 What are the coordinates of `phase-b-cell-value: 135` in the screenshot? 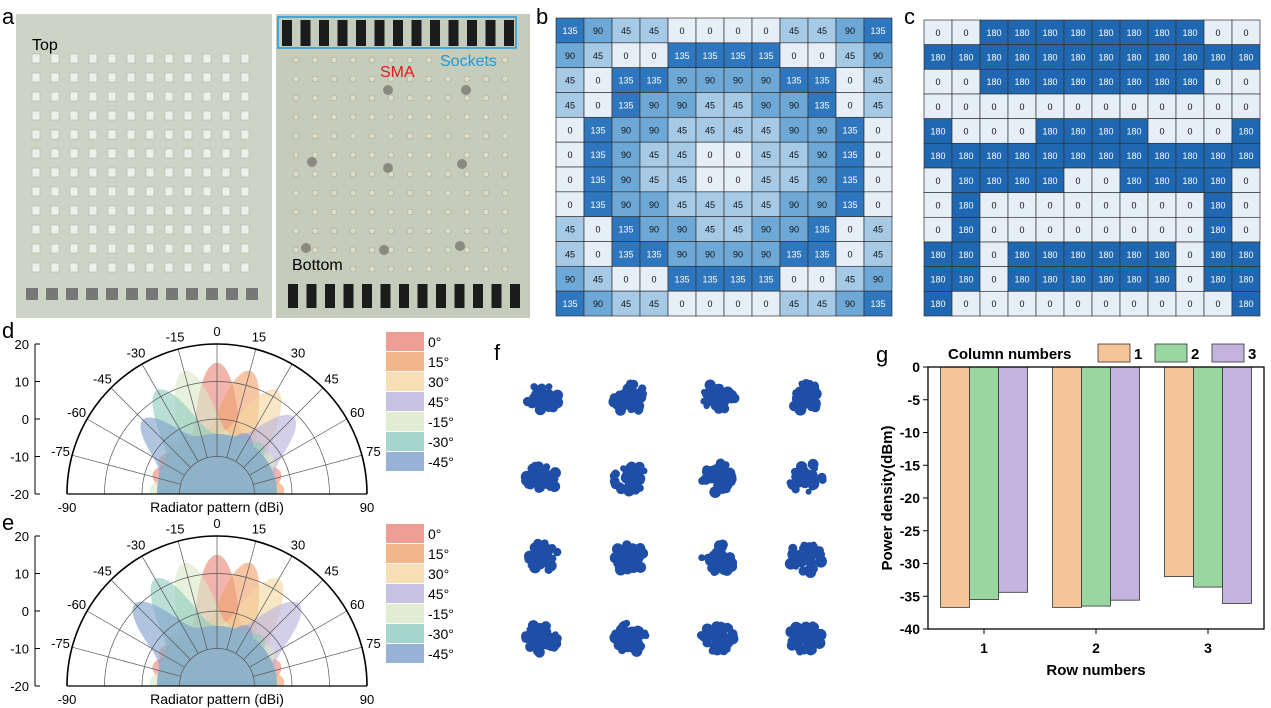 It's located at (793, 254).